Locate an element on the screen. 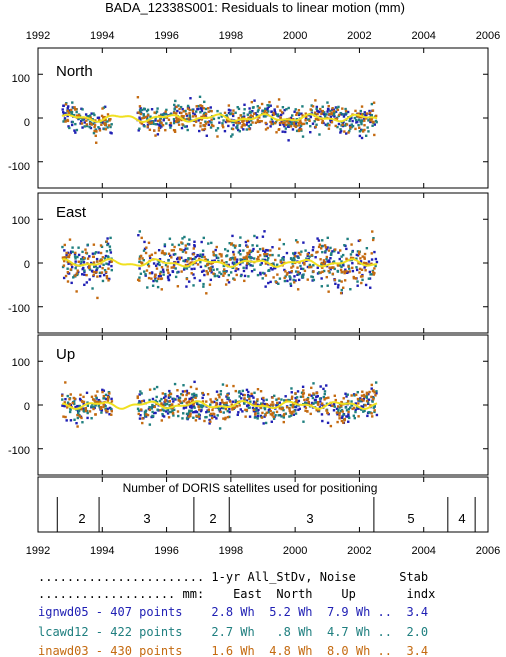 Image resolution: width=506 pixels, height=657 pixels. satellite-count: 2 is located at coordinates (81, 518).